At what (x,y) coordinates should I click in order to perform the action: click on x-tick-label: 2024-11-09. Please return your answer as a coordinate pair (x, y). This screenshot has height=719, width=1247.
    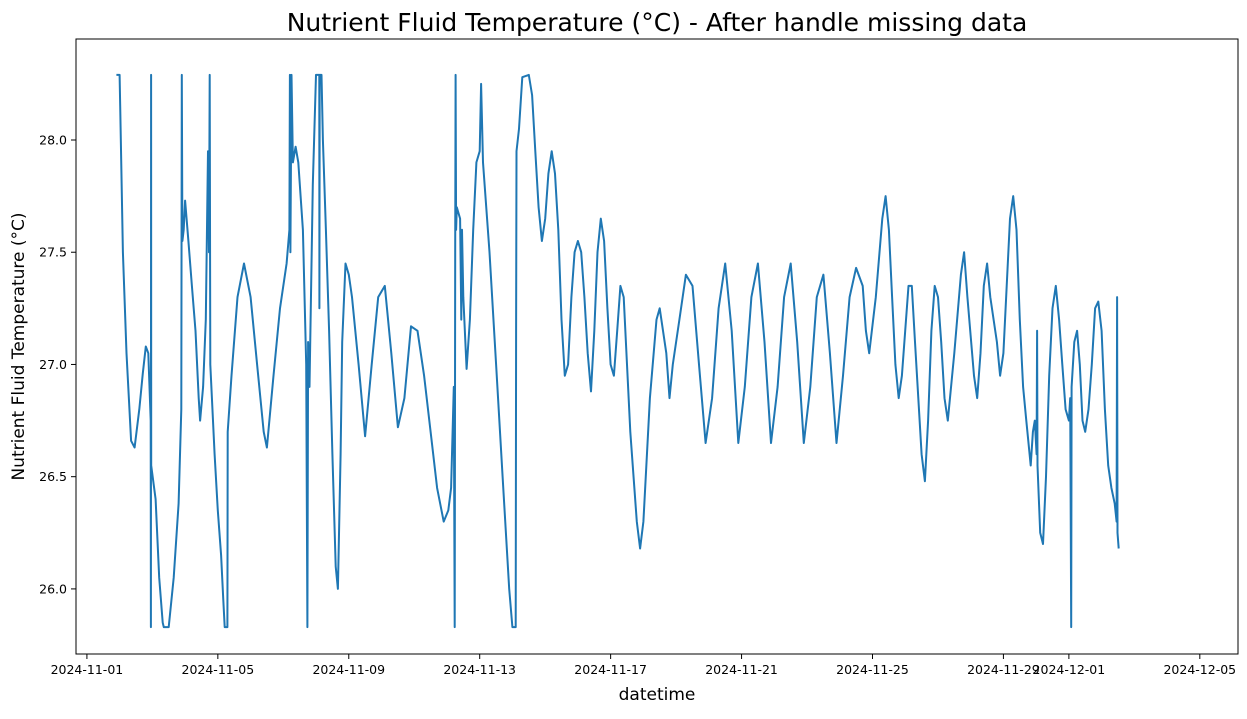
    Looking at the image, I should click on (348, 669).